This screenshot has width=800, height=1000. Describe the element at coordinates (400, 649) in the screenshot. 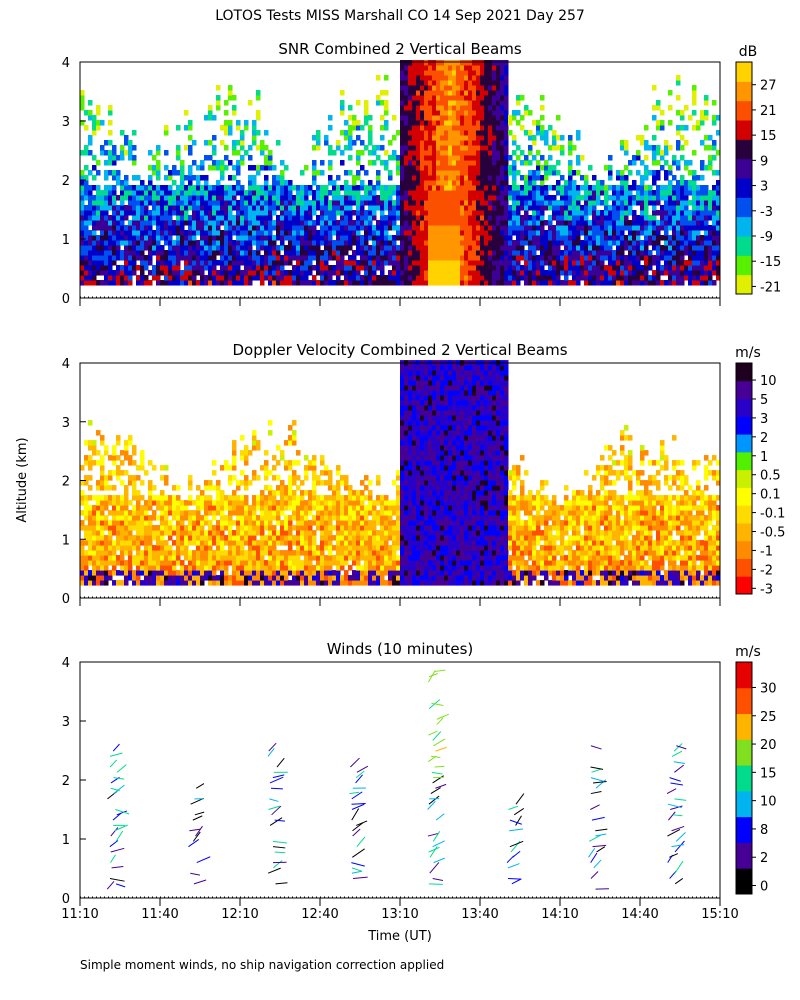

I see `panel-title: Winds (10 minutes)` at that location.